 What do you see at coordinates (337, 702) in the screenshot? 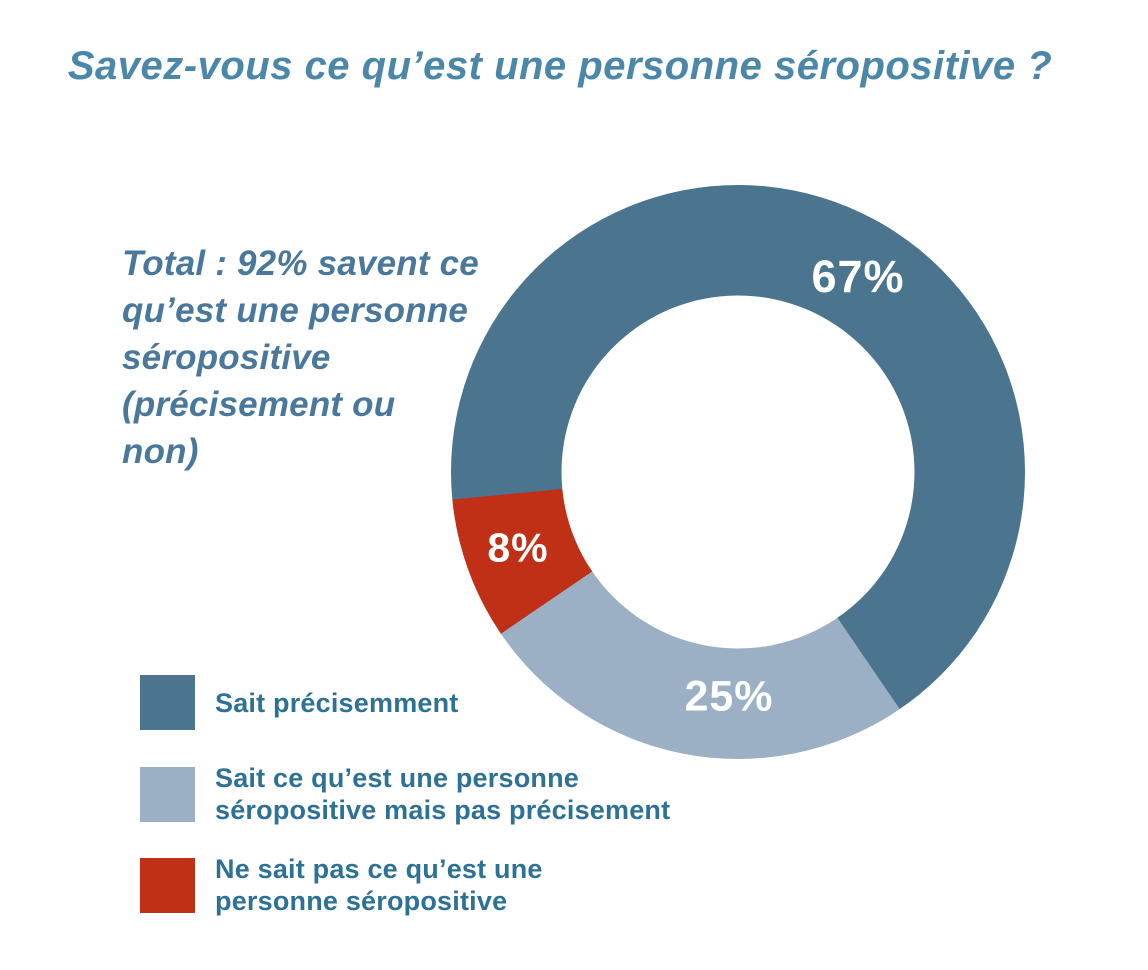
I see `legend-label: Sait précisemment` at bounding box center [337, 702].